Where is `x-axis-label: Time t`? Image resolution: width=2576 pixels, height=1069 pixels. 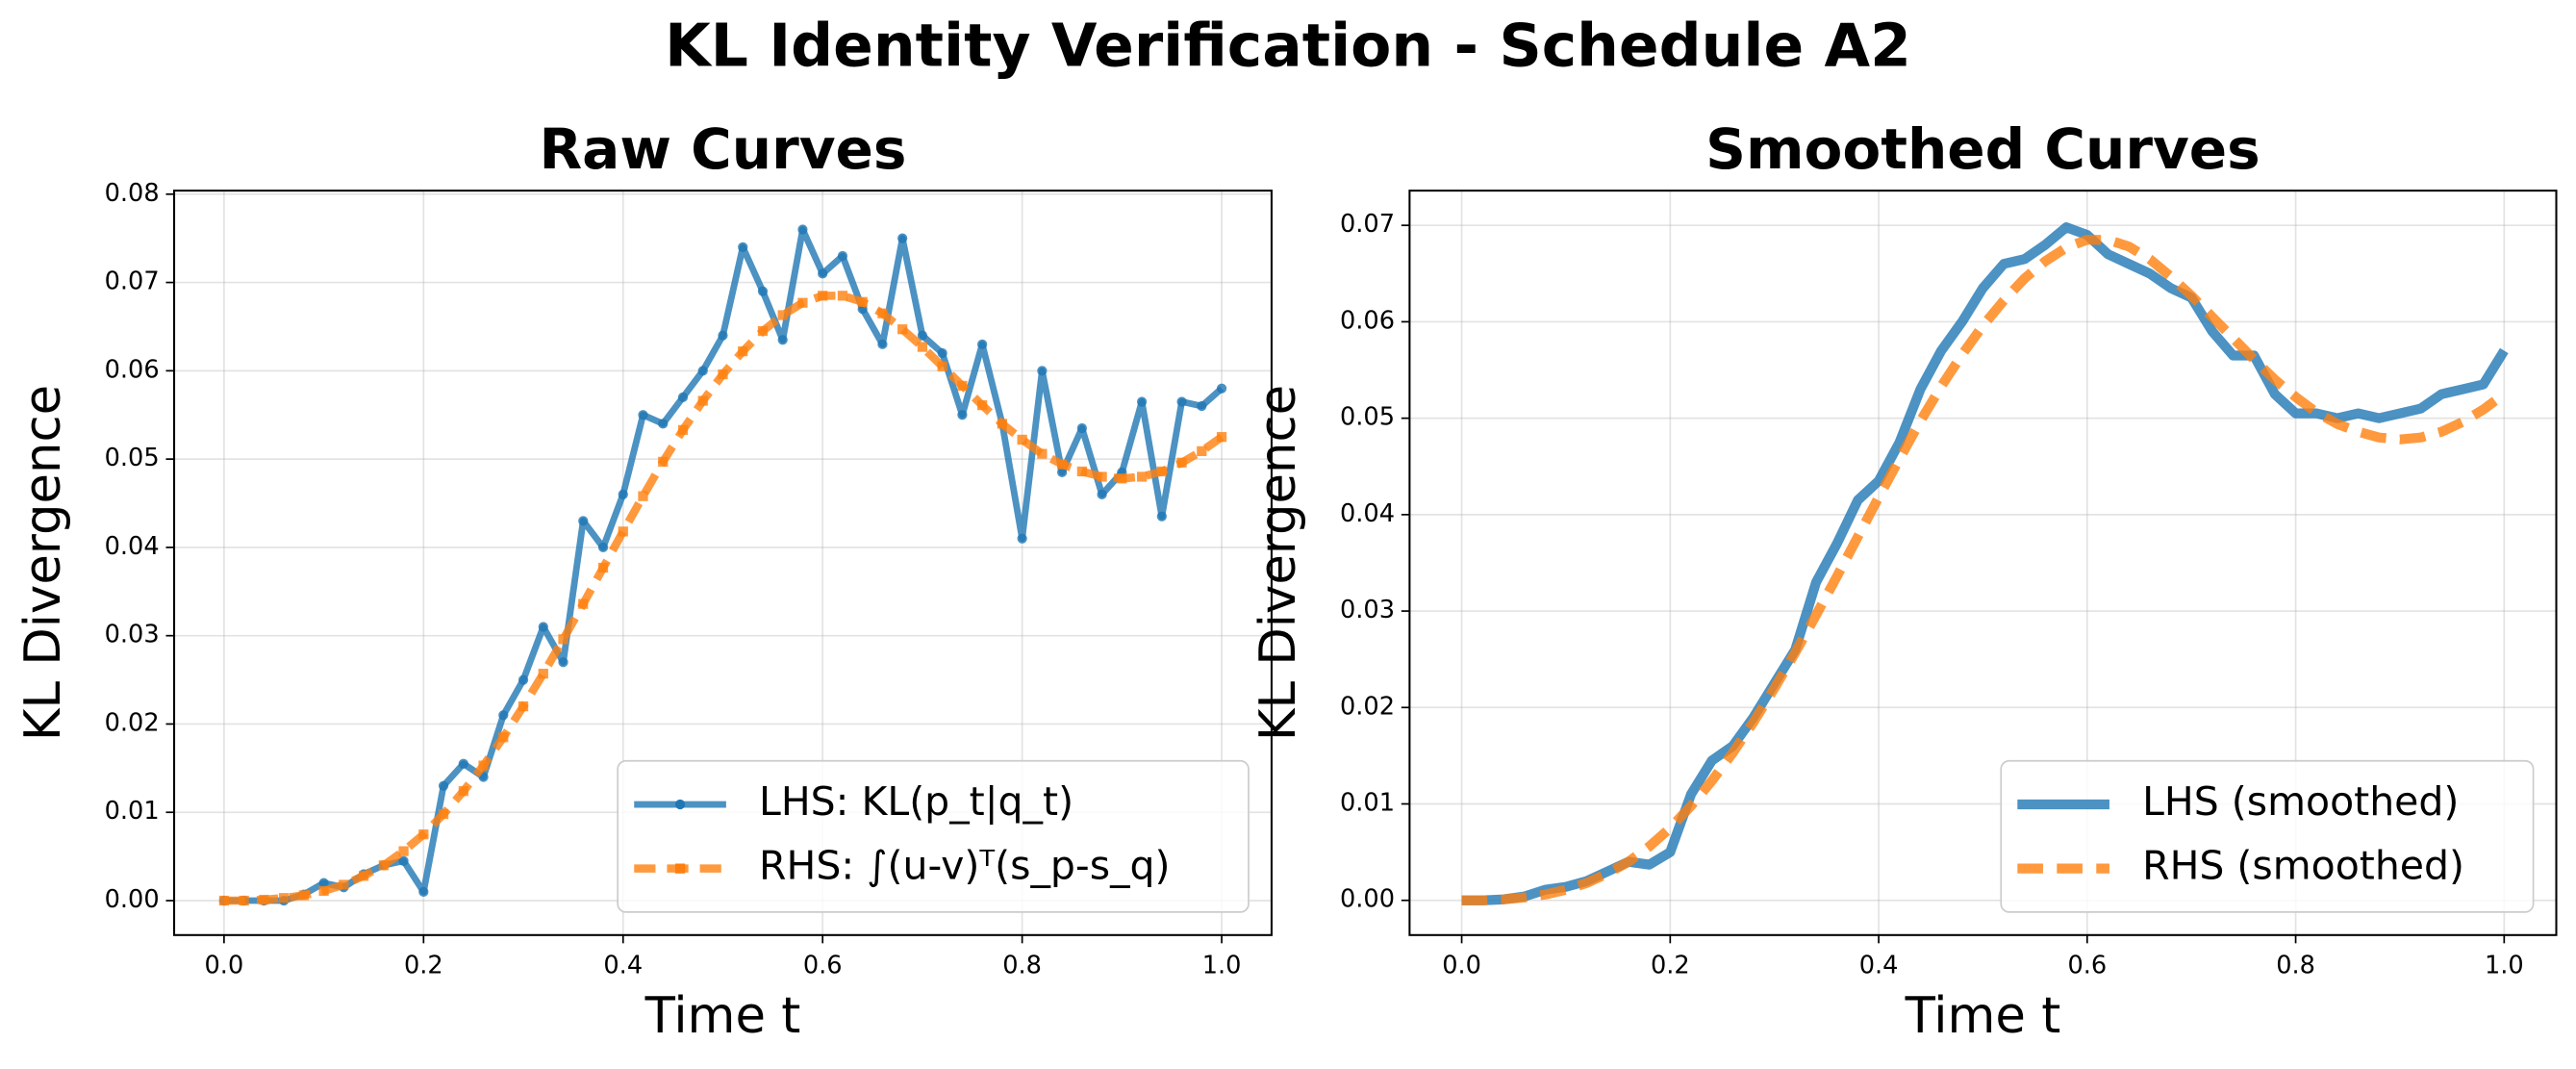 x-axis-label: Time t is located at coordinates (1983, 1016).